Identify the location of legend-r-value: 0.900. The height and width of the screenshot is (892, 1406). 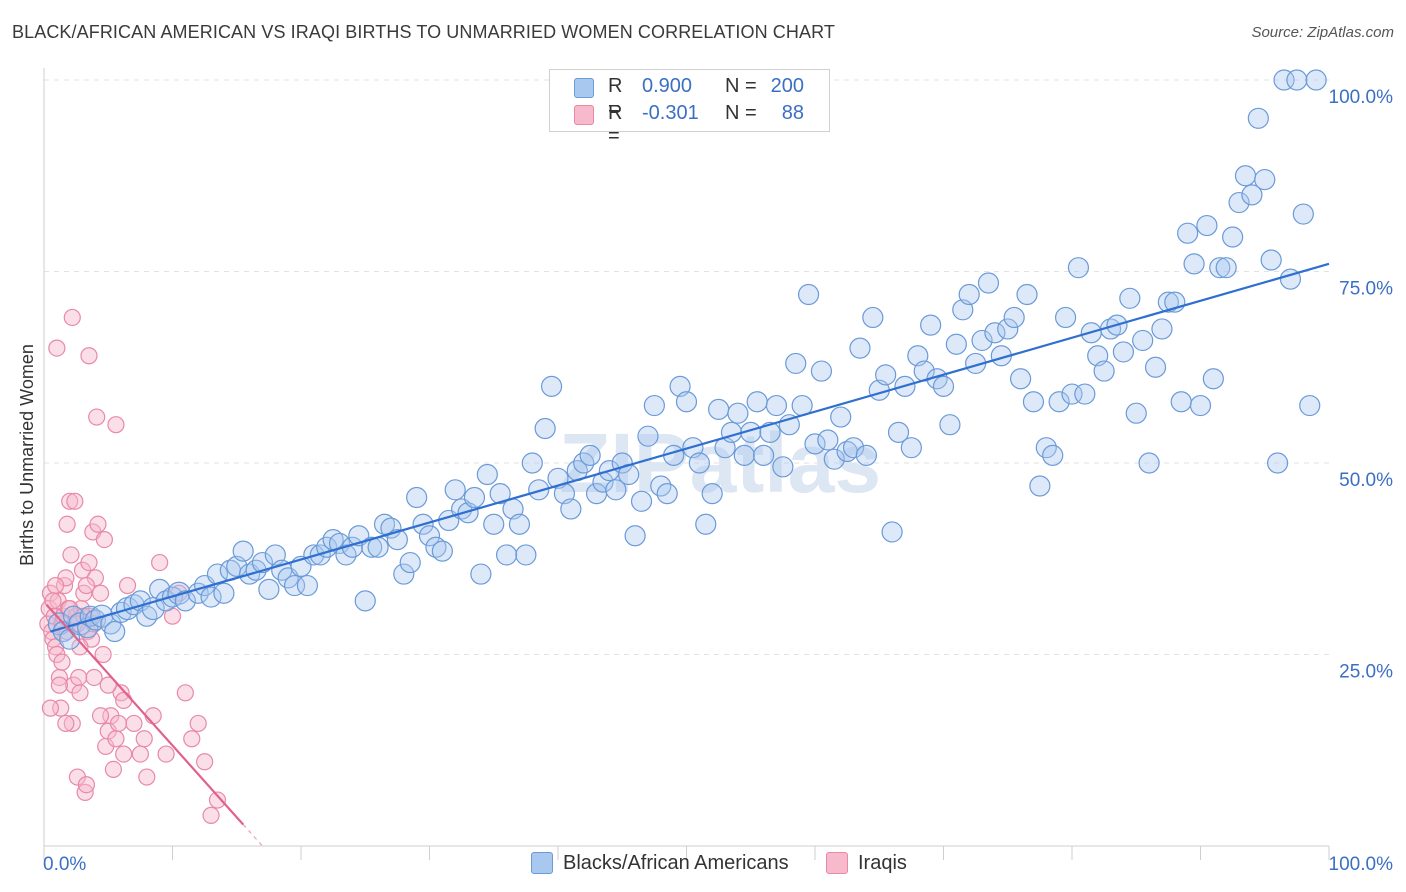
(667, 86).